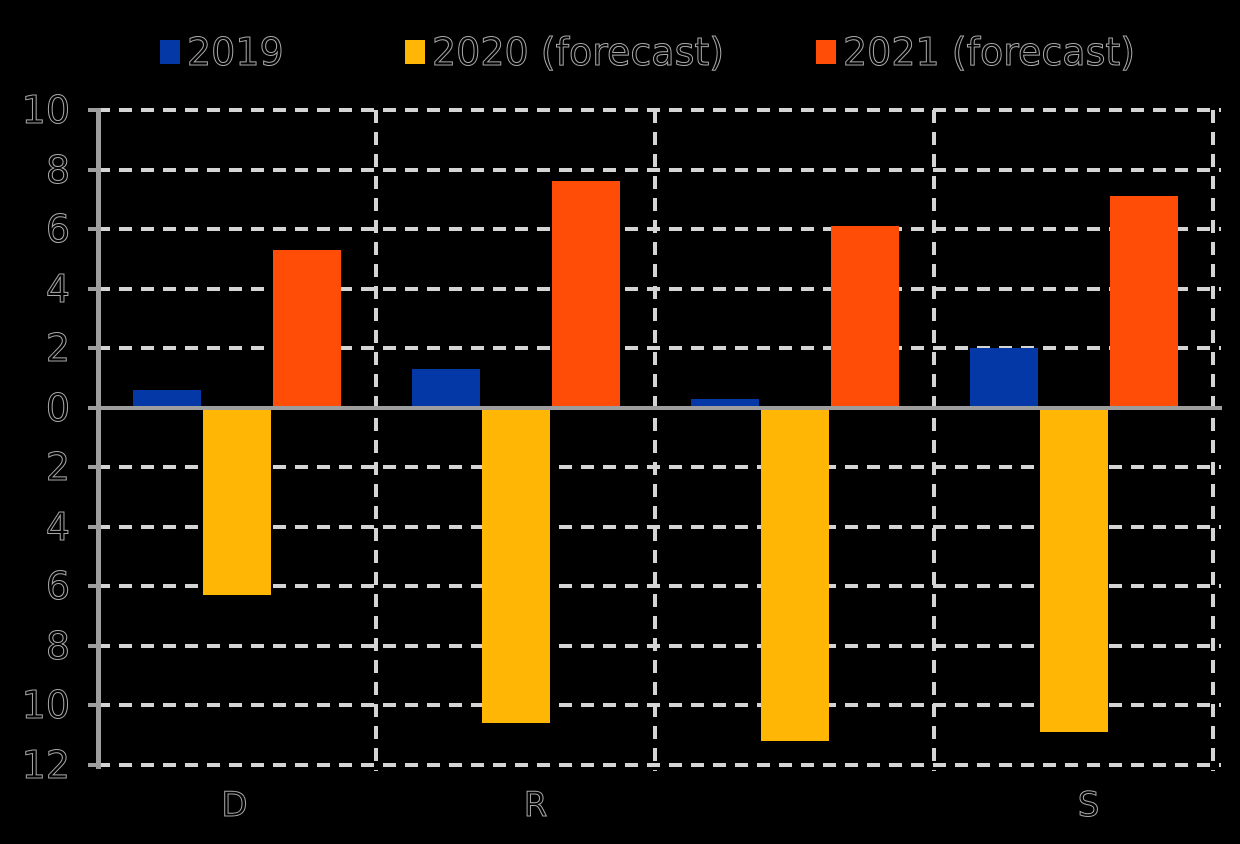  Describe the element at coordinates (92, 705) in the screenshot. I see `y-axis-tick--10` at that location.